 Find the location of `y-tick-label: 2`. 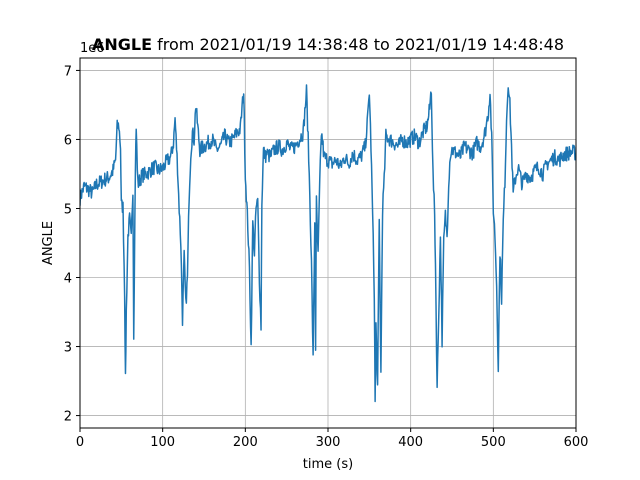

y-tick-label: 2 is located at coordinates (68, 417).